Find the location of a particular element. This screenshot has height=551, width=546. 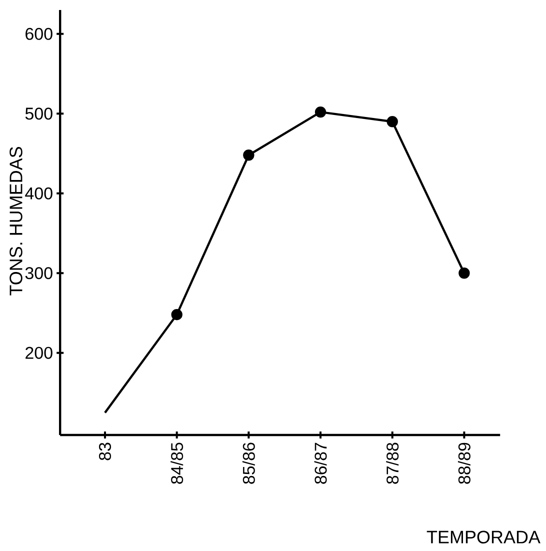

y-tick-label: 500 is located at coordinates (38, 114).